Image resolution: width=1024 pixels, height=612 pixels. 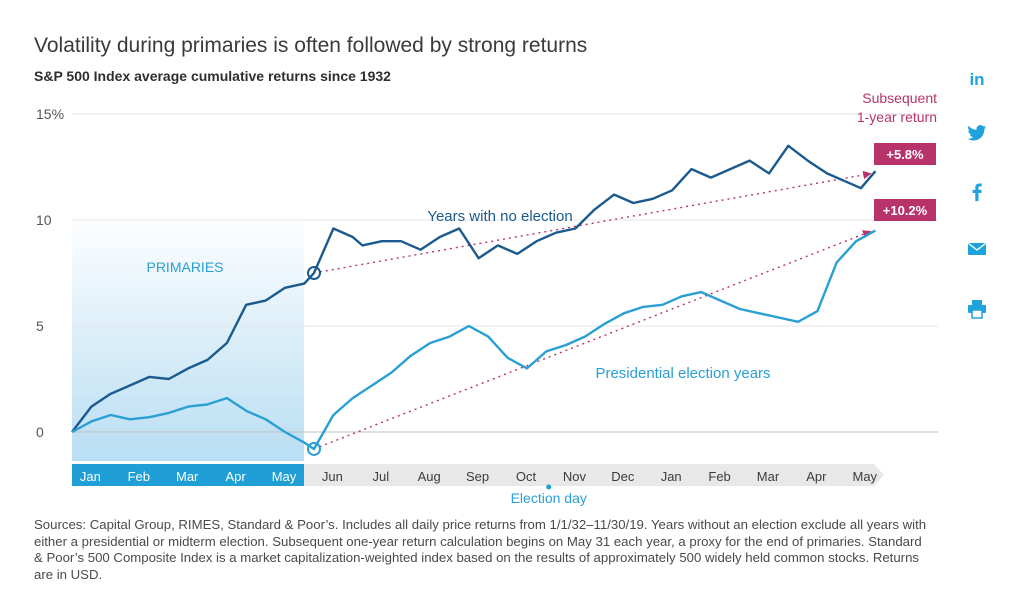 I want to click on return-badge-label: +5.8%, so click(x=905, y=154).